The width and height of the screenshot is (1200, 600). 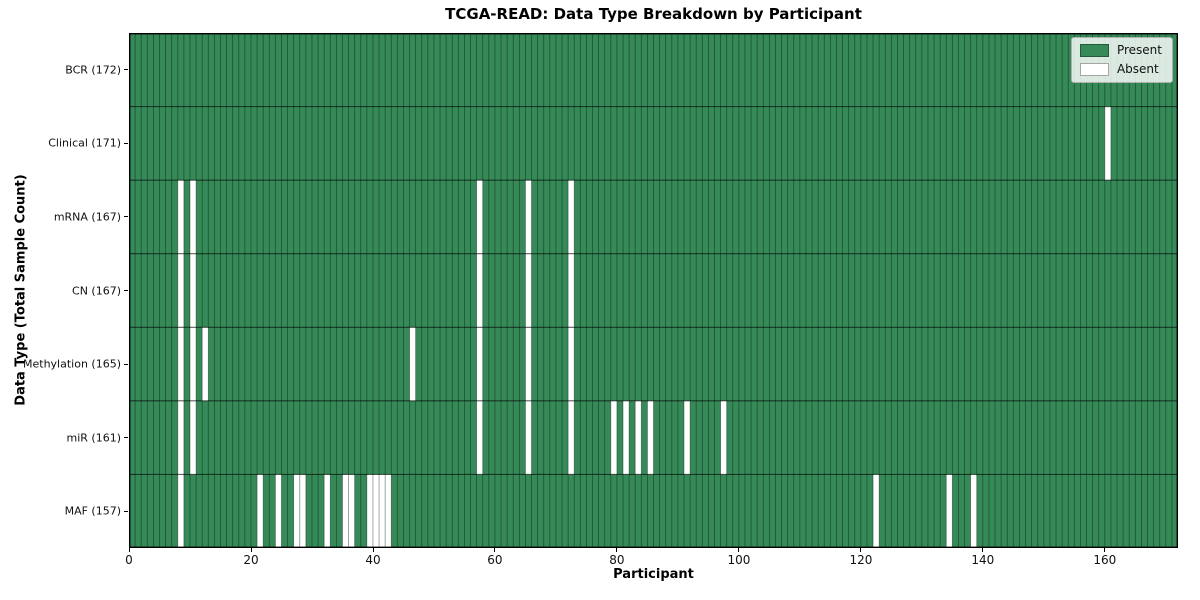 What do you see at coordinates (251, 560) in the screenshot?
I see `x-tick-label: 20` at bounding box center [251, 560].